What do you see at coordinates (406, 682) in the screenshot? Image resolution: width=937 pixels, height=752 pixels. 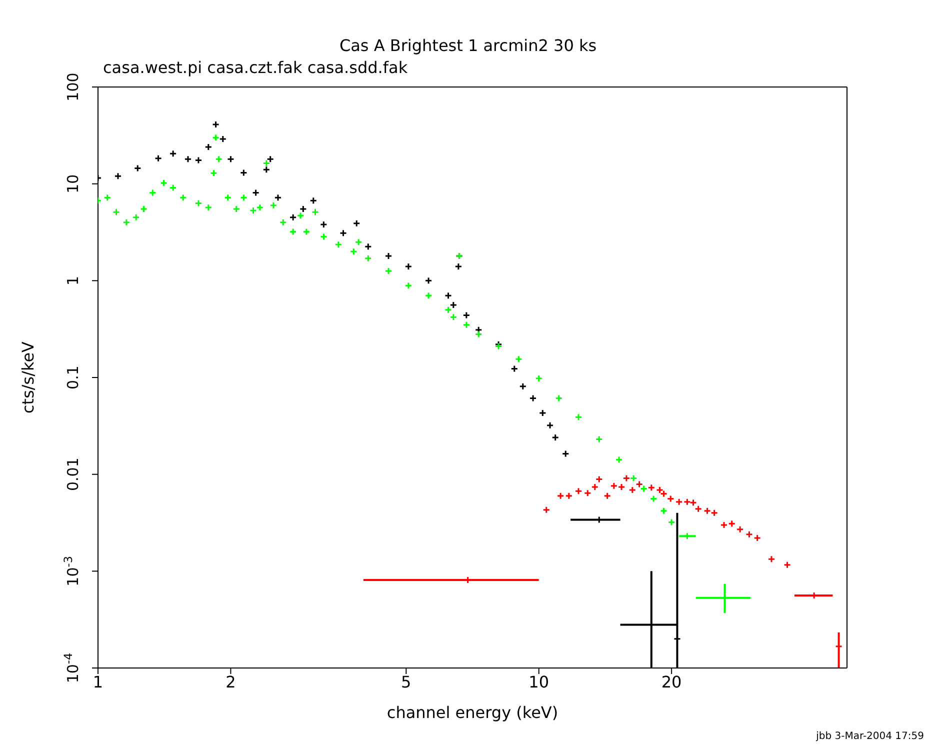 I see `x-tick-label: 5` at bounding box center [406, 682].